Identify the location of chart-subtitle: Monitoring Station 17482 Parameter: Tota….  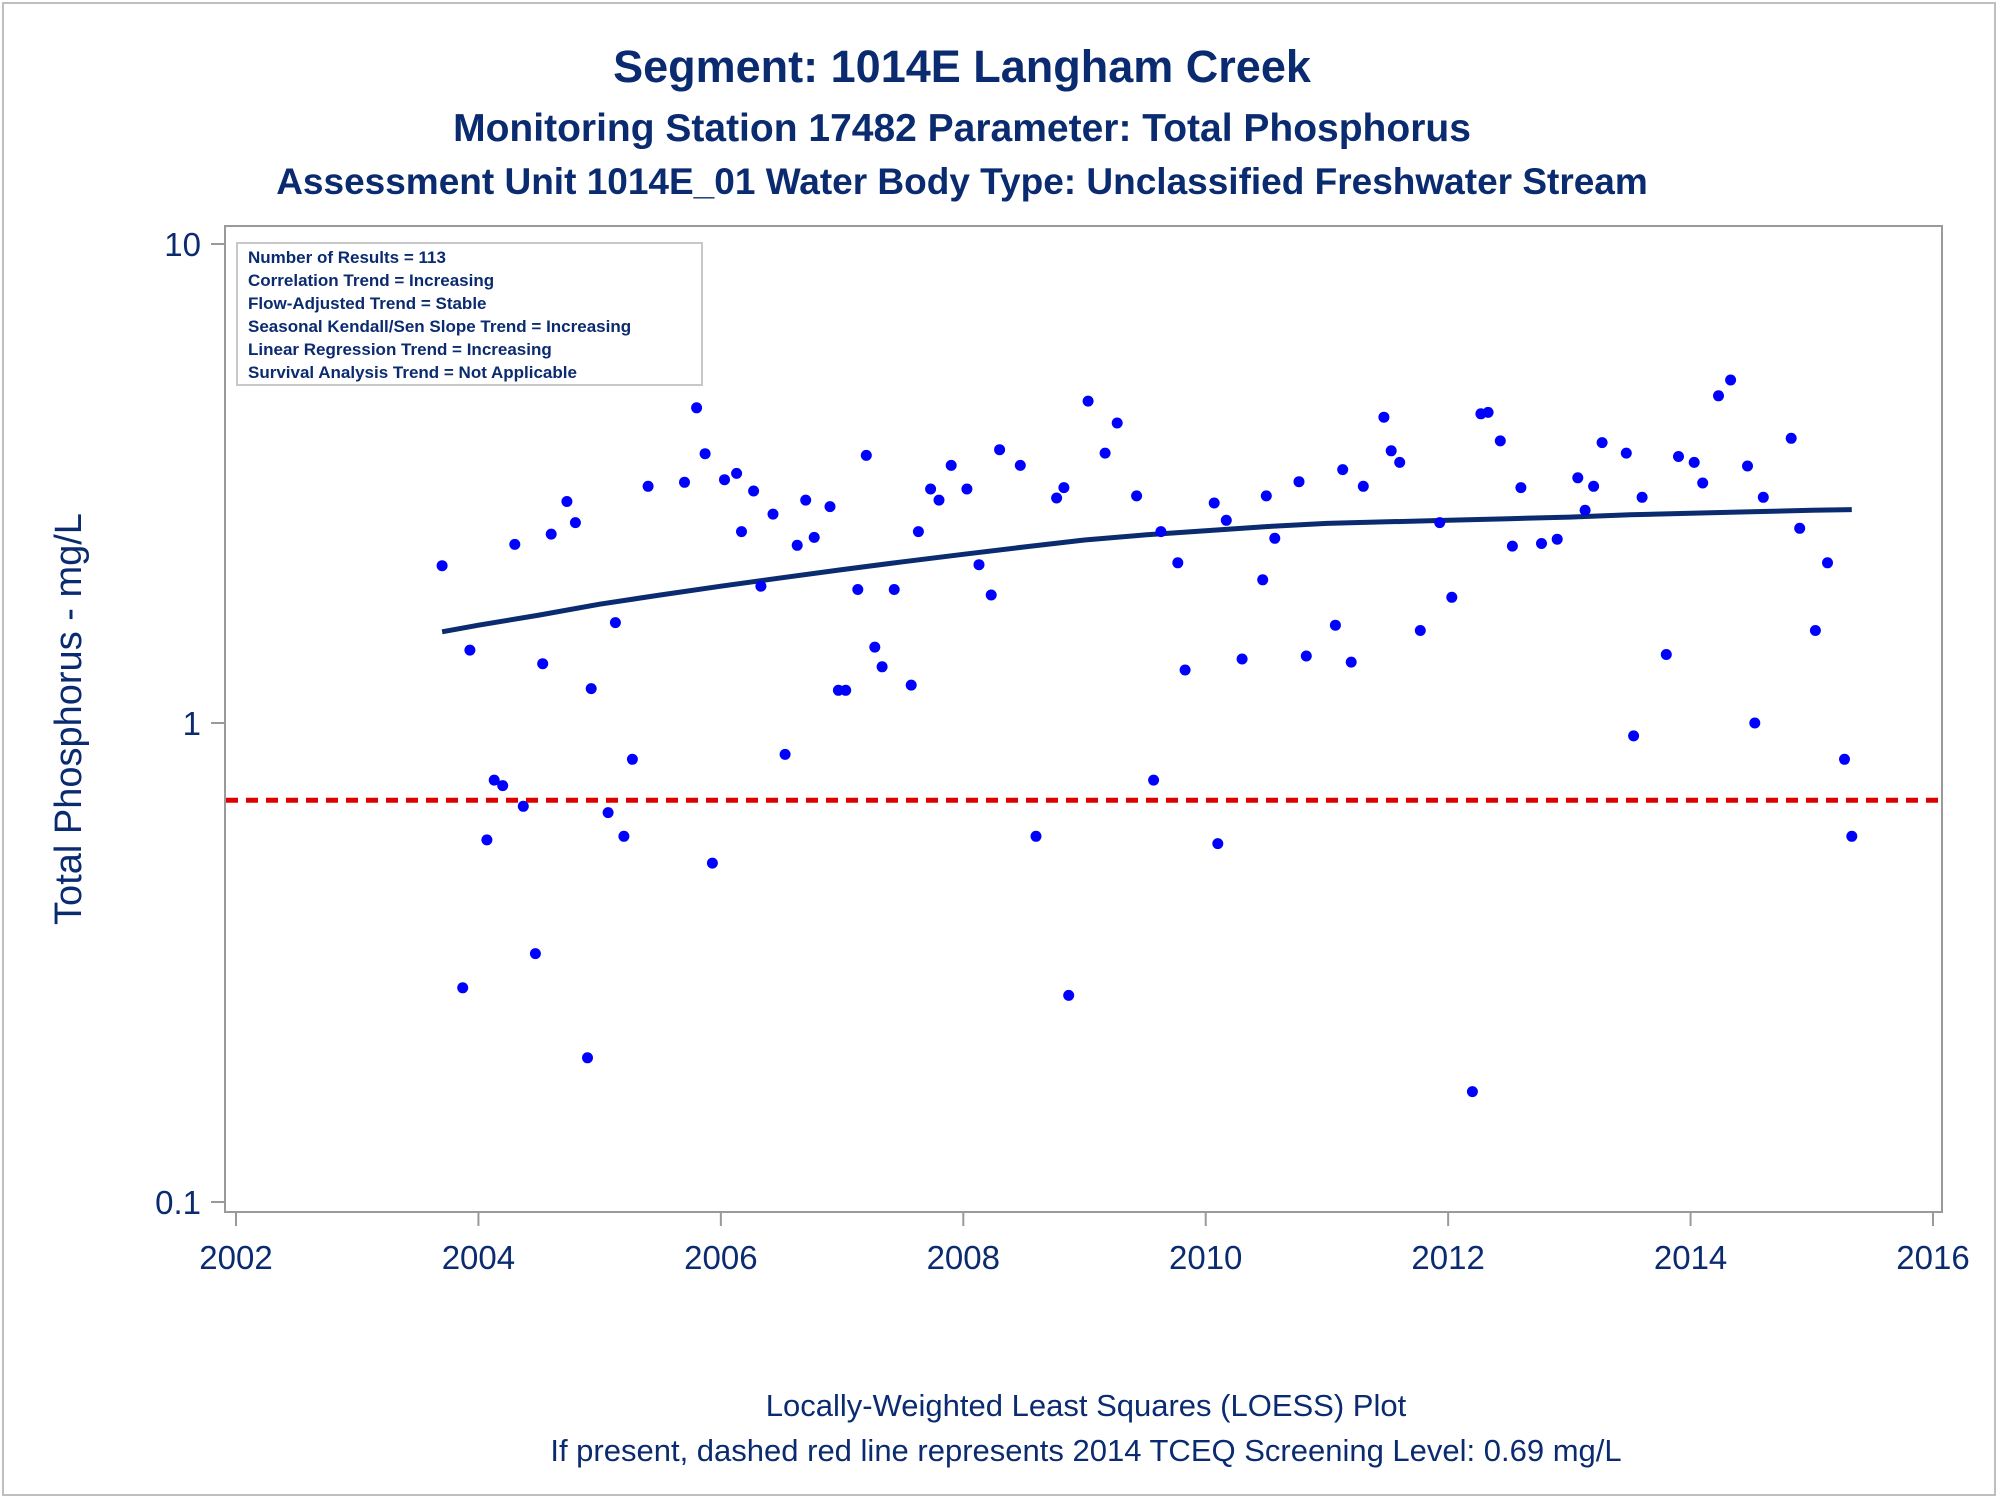
(962, 128).